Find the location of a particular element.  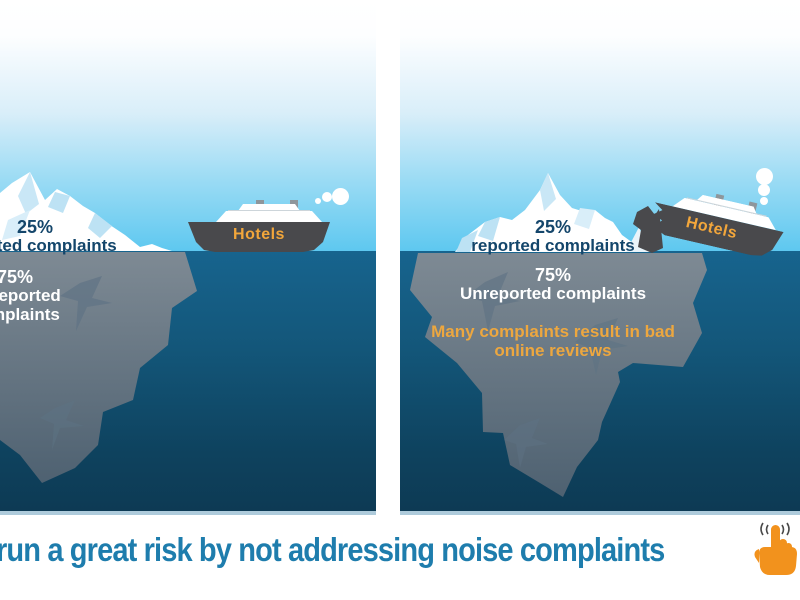

hotel-ship: Hotels is located at coordinates (267, 214).